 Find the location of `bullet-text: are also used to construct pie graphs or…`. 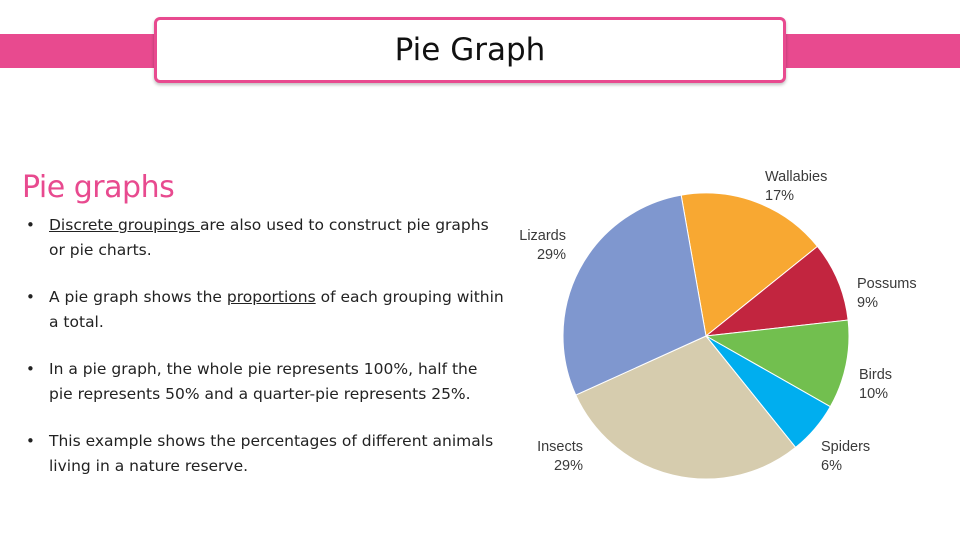

bullet-text: are also used to construct pie graphs or… is located at coordinates (269, 237).